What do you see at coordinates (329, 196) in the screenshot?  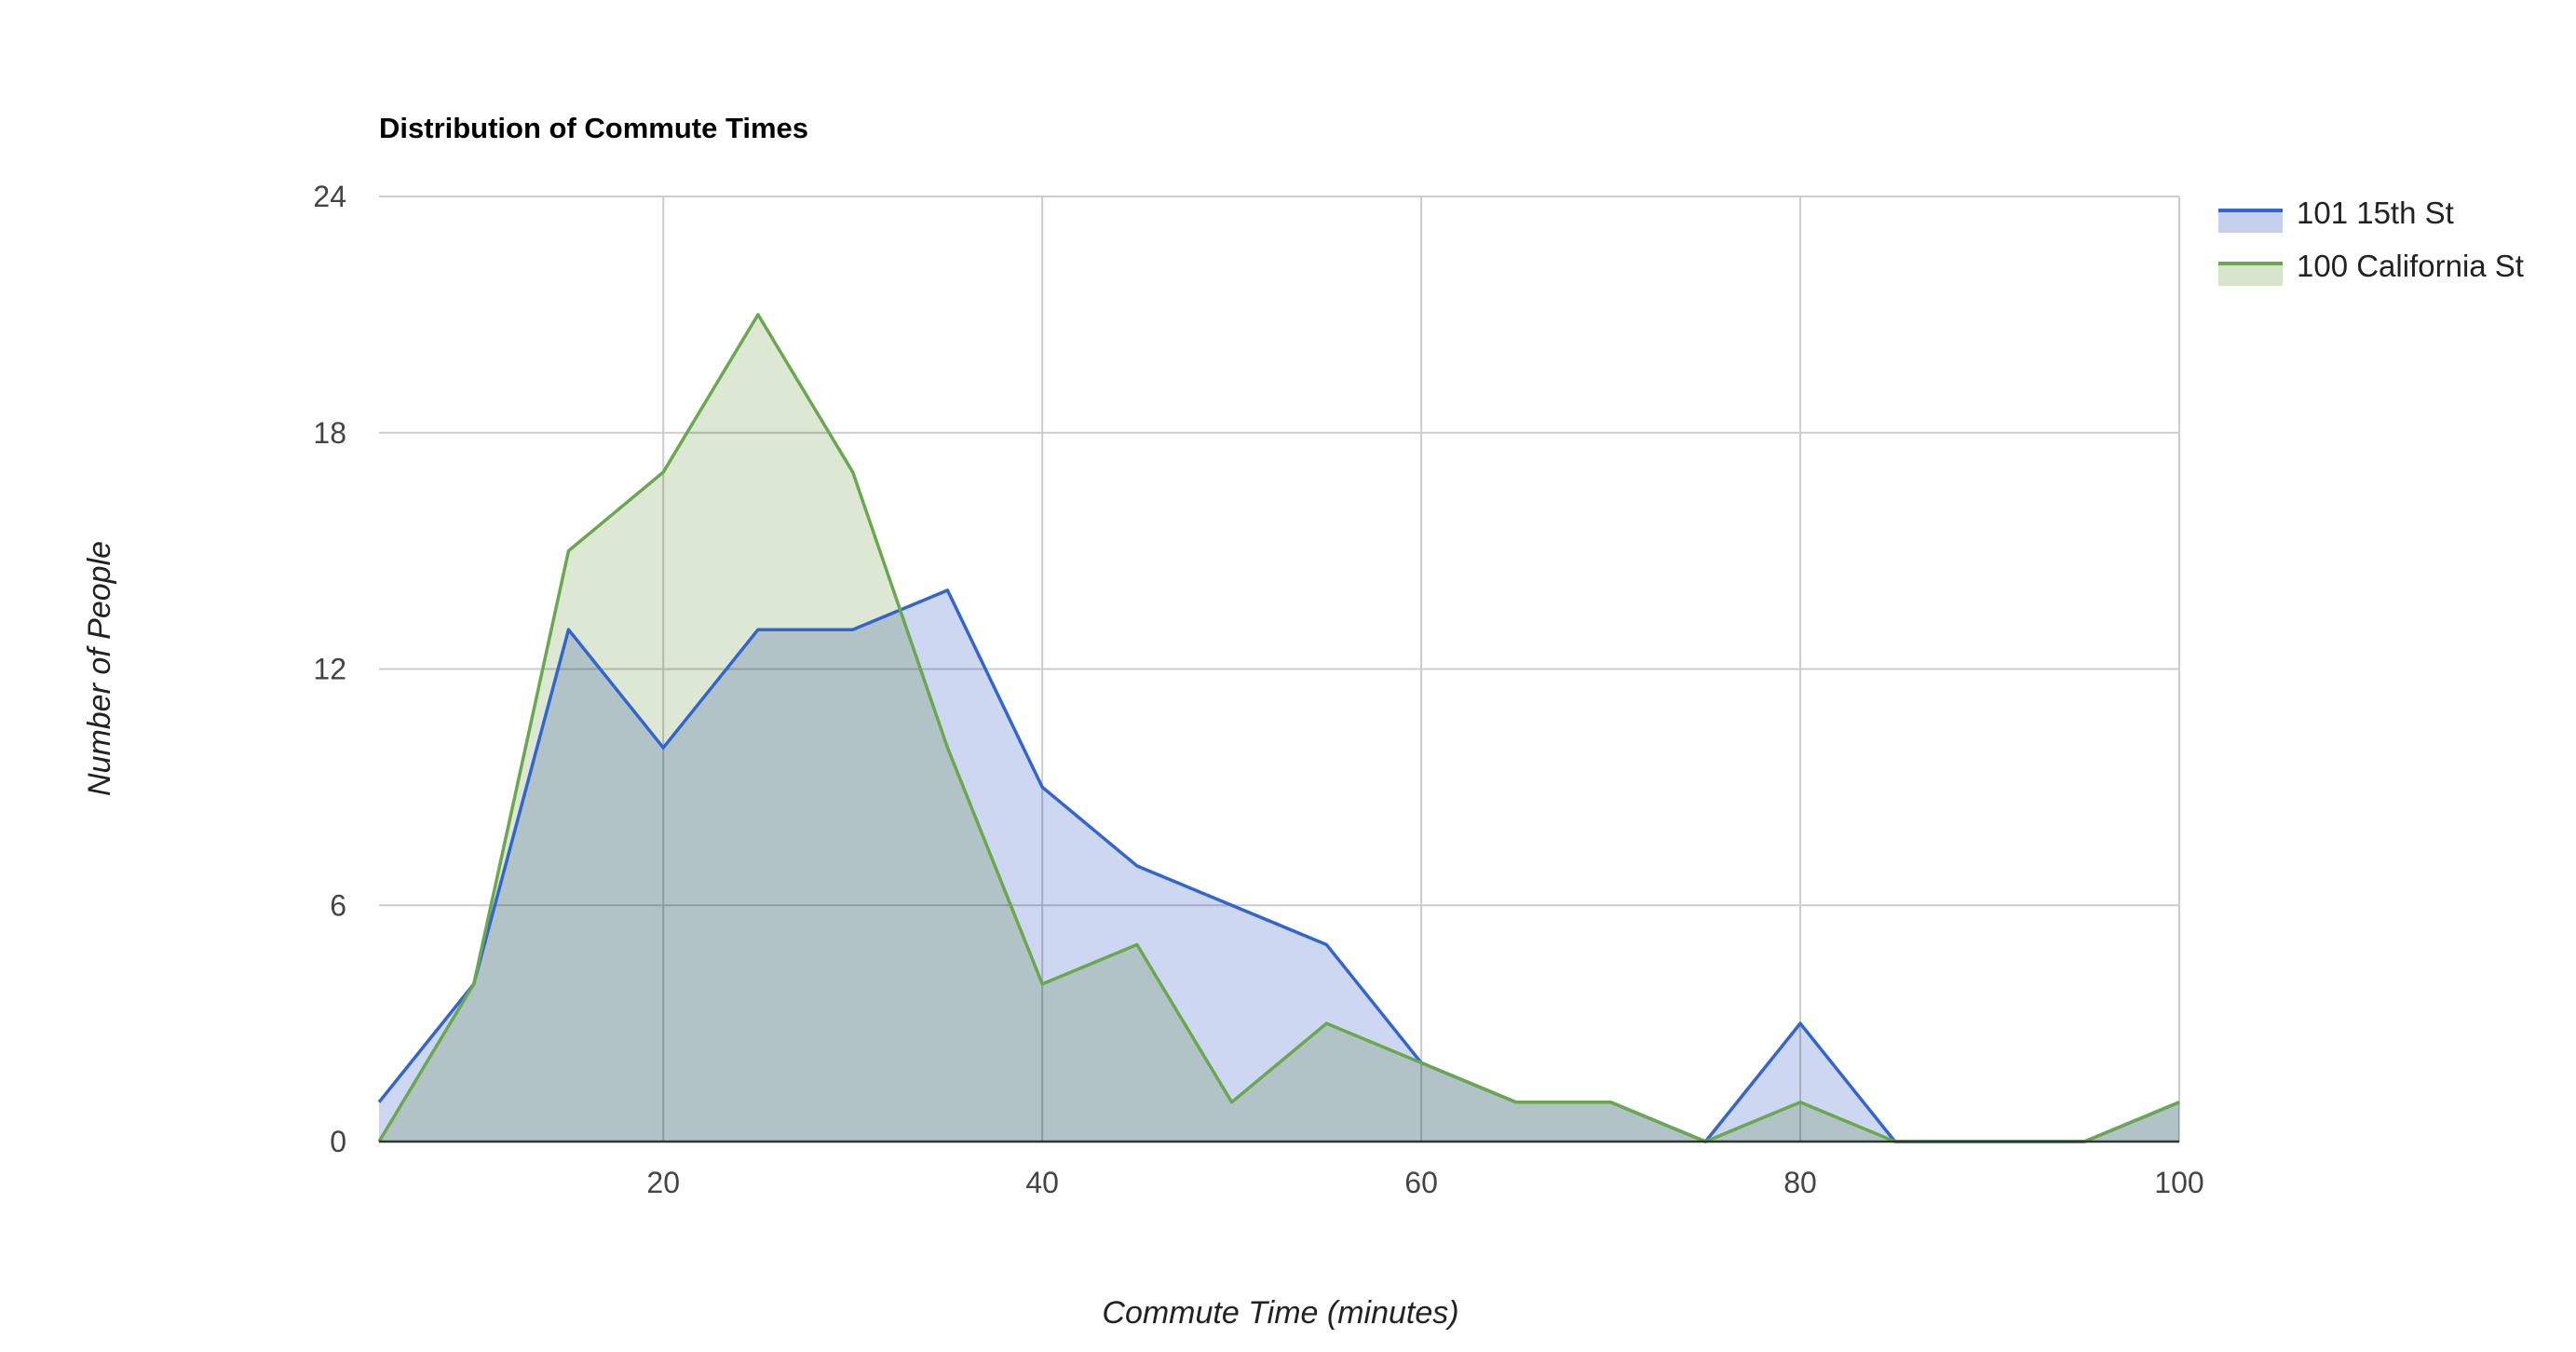 I see `y-tick-label-24: 24` at bounding box center [329, 196].